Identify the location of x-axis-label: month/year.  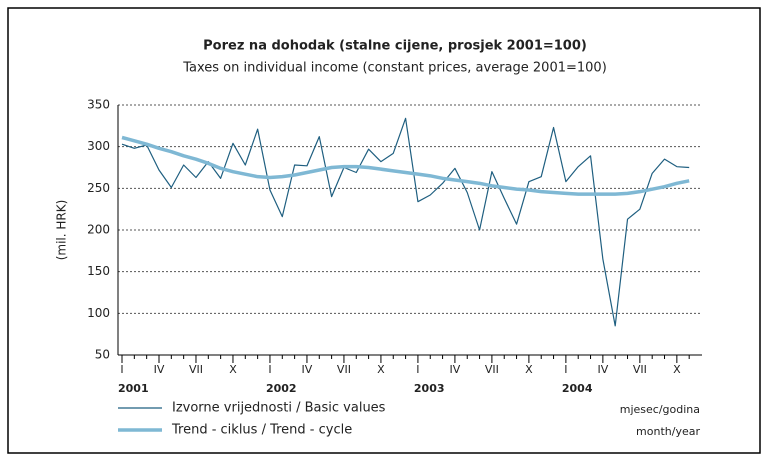
(668, 431).